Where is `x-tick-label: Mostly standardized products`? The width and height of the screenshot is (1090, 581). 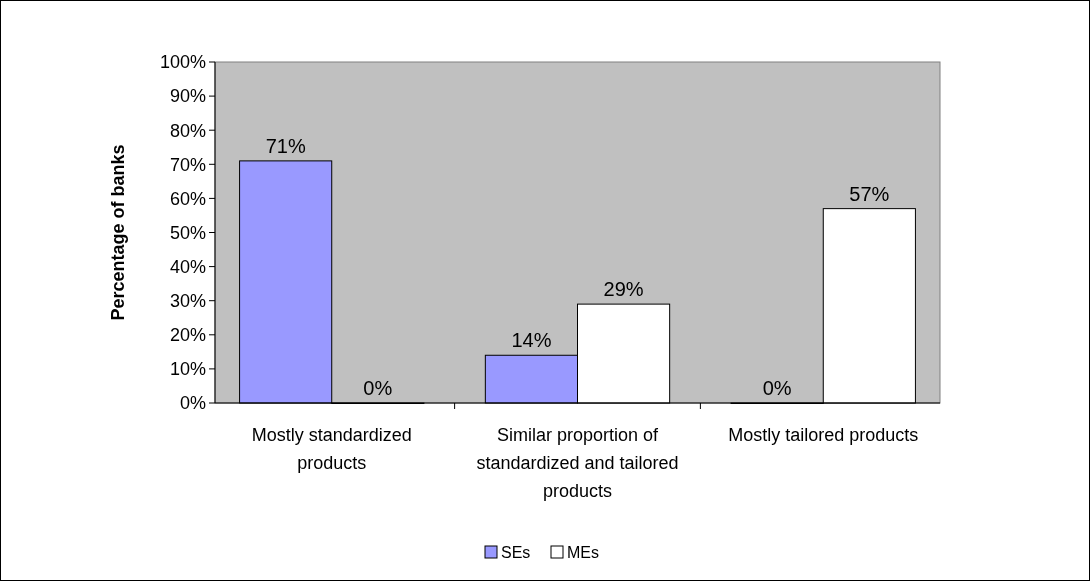
x-tick-label: Mostly standardized products is located at coordinates (331, 449).